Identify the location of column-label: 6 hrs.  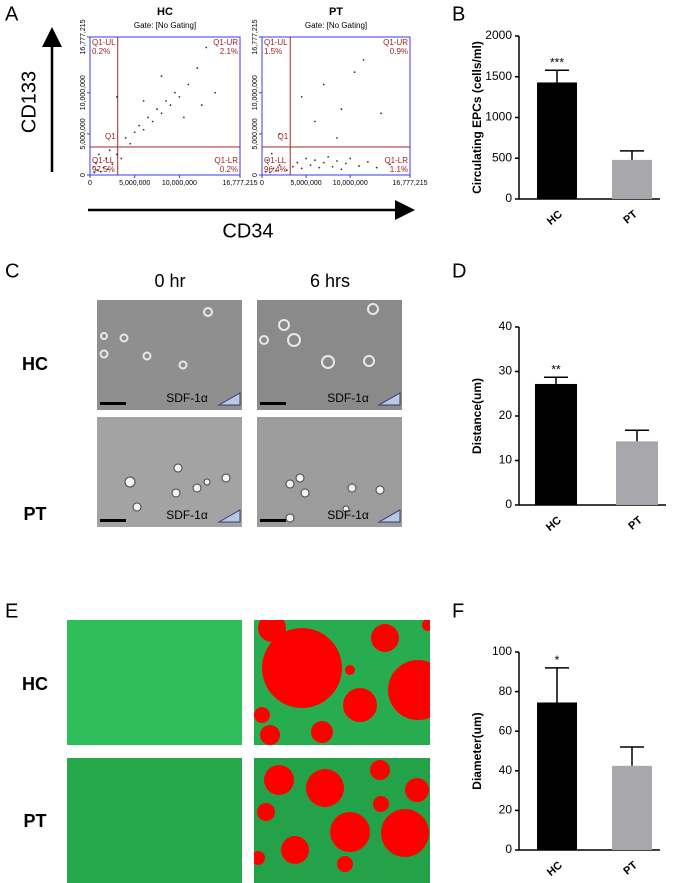
(330, 281).